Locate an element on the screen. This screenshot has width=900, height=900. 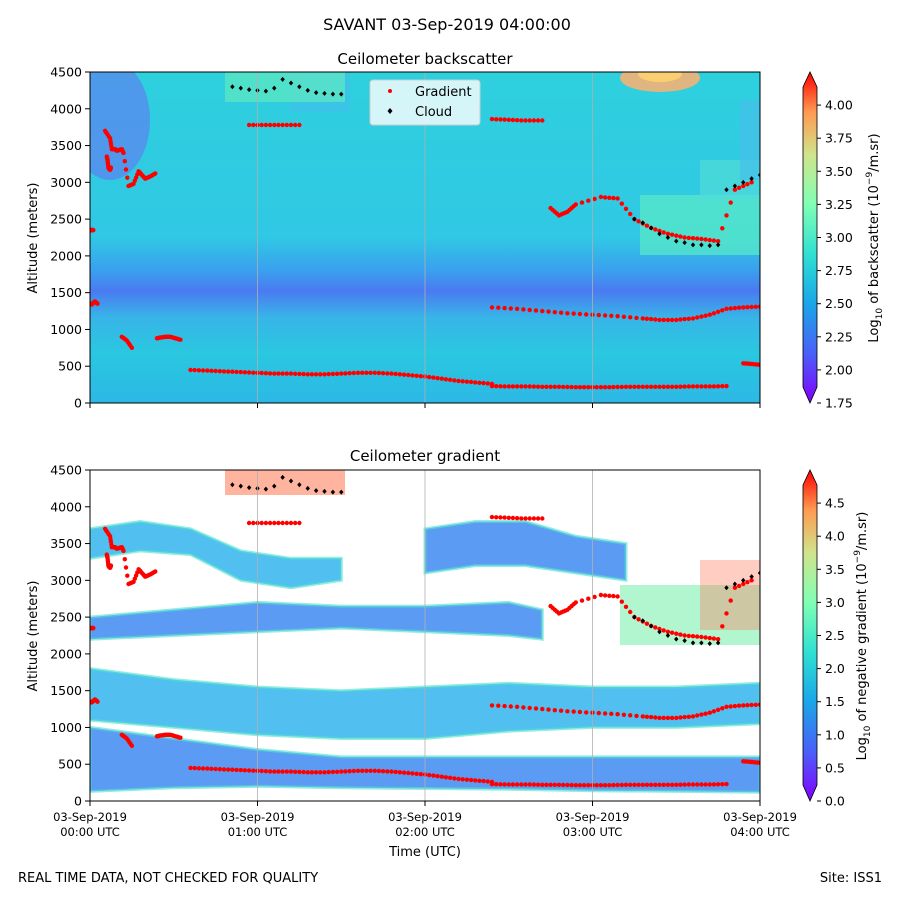
x-tick-time: 02:00 UTC is located at coordinates (425, 832).